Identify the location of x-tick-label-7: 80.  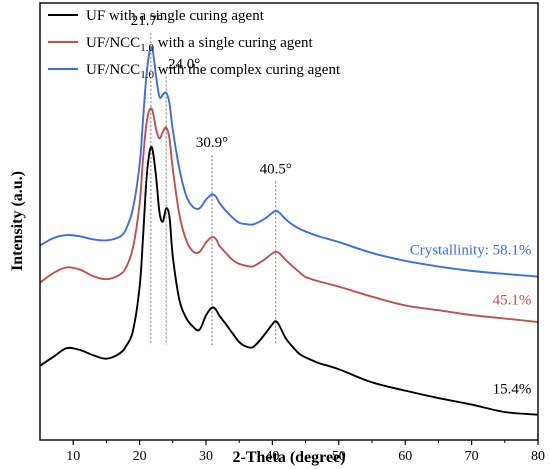
(538, 456).